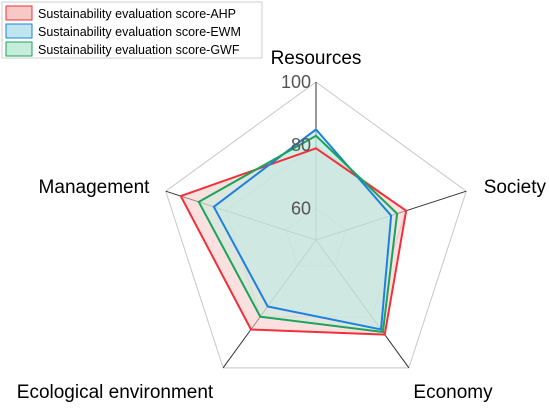  What do you see at coordinates (139, 32) in the screenshot?
I see `legend-label-ewm: Sustainability evaluation score-EWM` at bounding box center [139, 32].